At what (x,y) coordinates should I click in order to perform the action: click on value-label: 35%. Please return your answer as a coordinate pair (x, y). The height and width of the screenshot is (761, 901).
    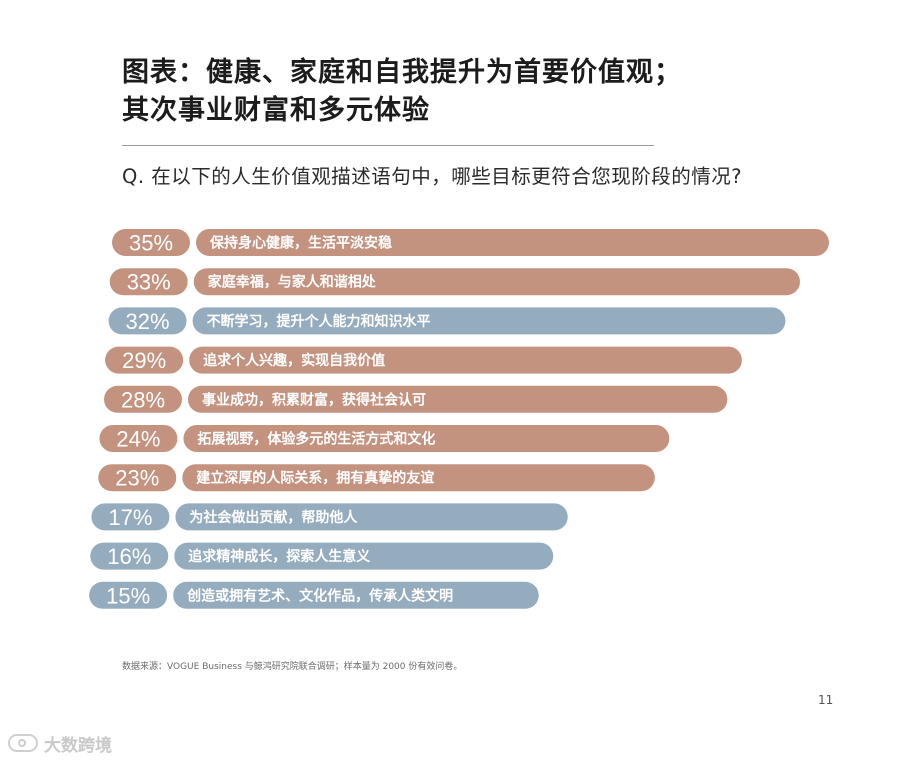
    Looking at the image, I should click on (151, 243).